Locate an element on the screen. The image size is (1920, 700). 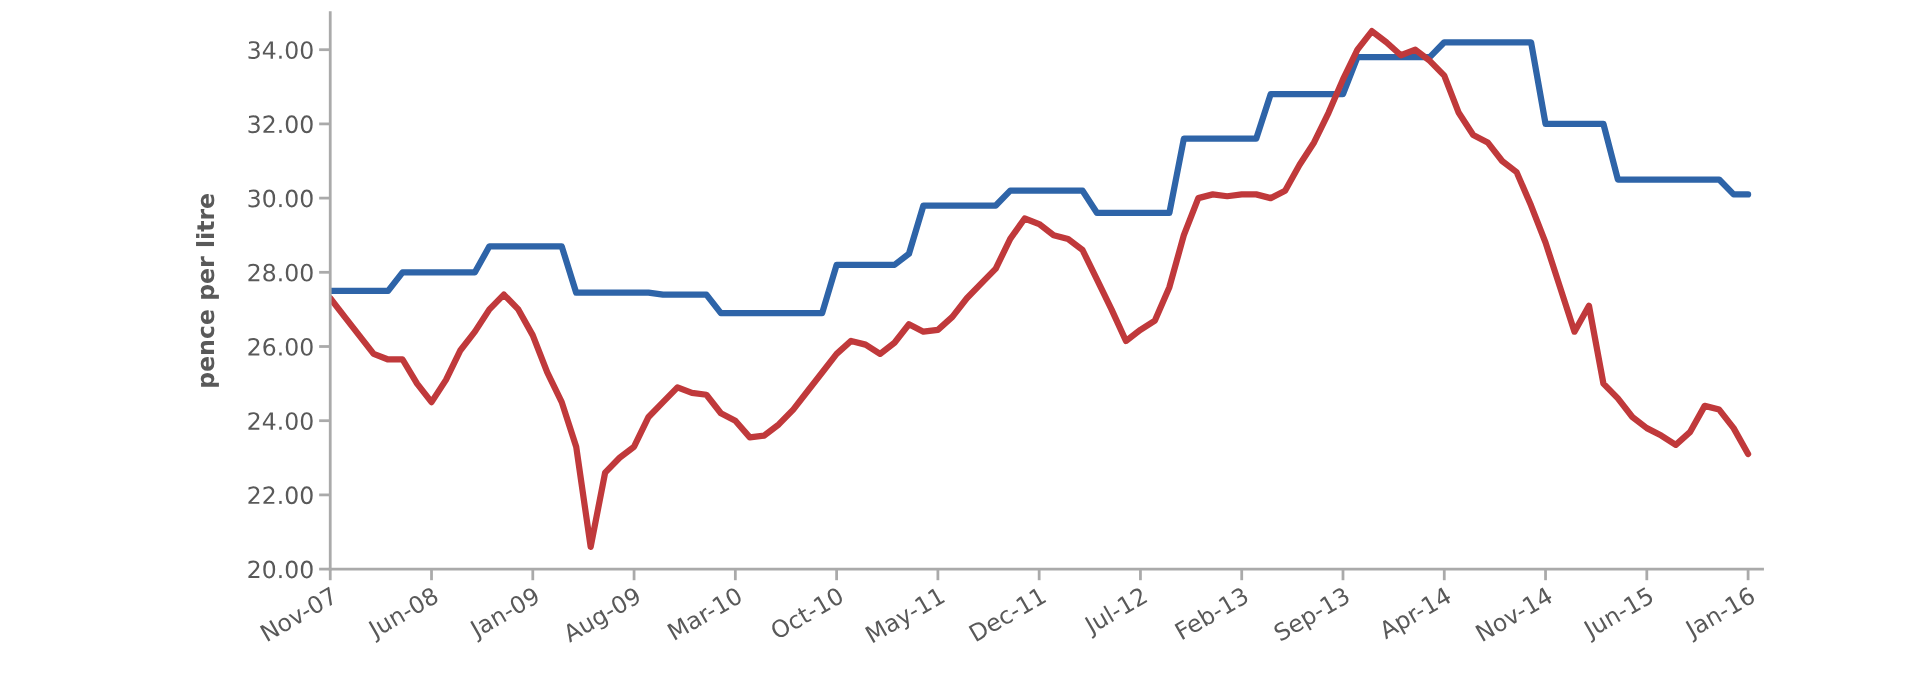
y-tick-label: 34.00 is located at coordinates (280, 50).